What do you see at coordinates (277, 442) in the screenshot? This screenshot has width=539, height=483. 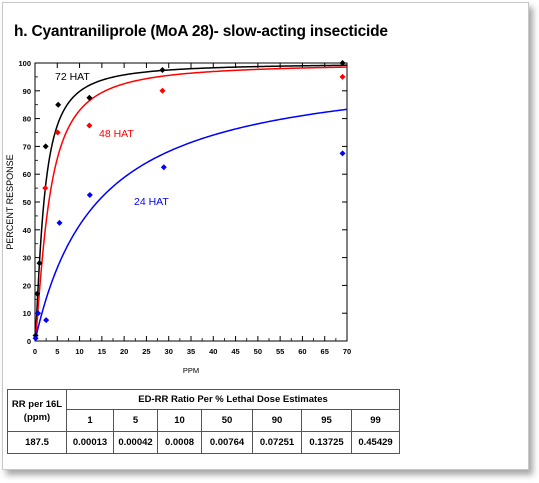 I see `value-cell: 0.07251` at bounding box center [277, 442].